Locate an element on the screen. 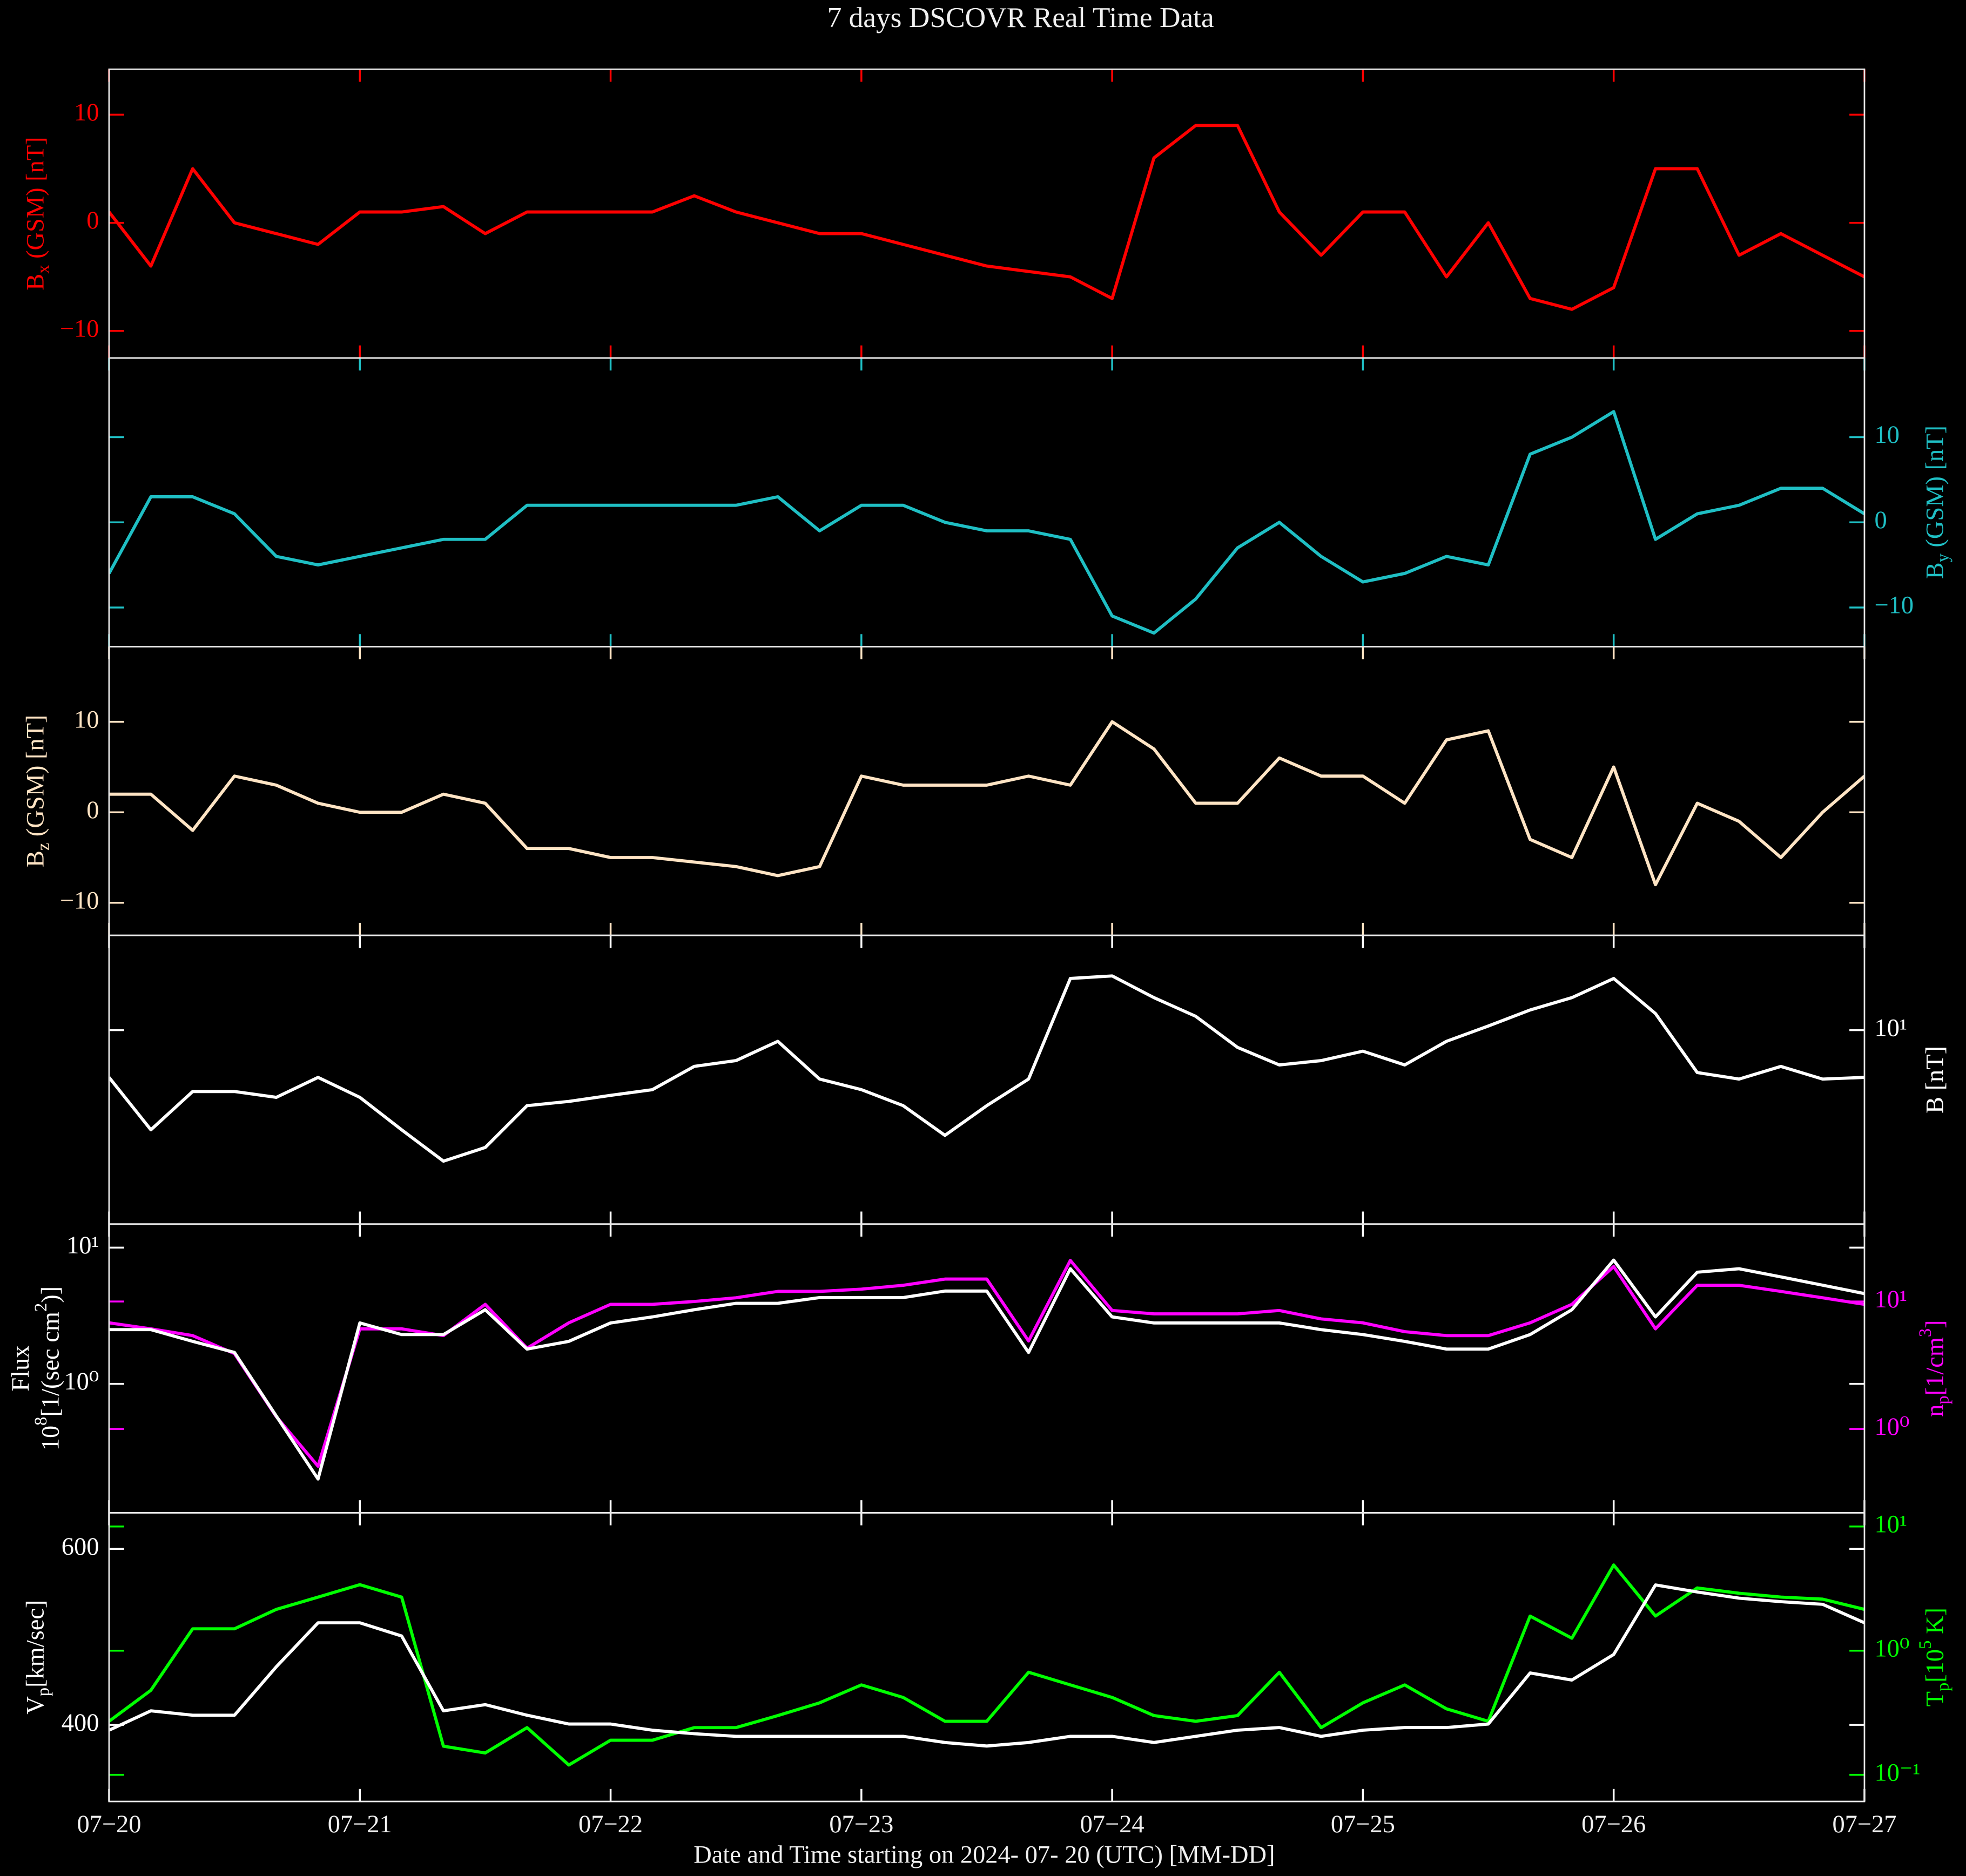 This screenshot has height=1876, width=1966. axis-label-part: B [nT] is located at coordinates (1935, 1080).